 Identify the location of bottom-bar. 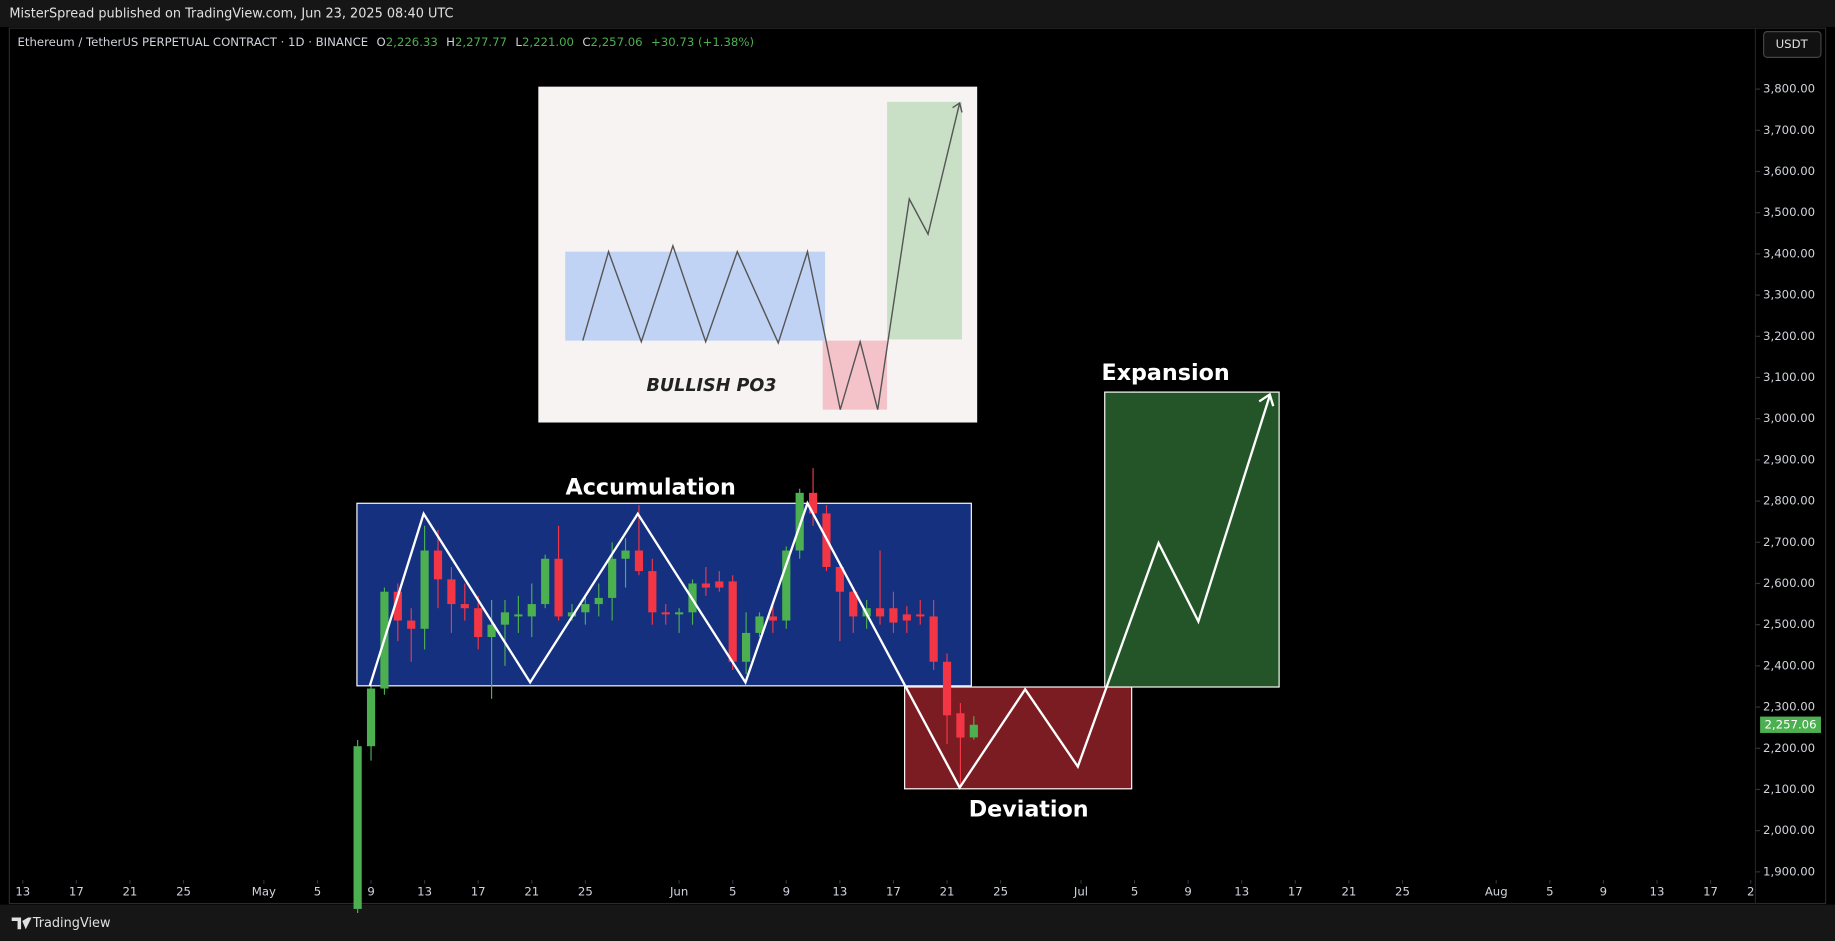
(917, 922).